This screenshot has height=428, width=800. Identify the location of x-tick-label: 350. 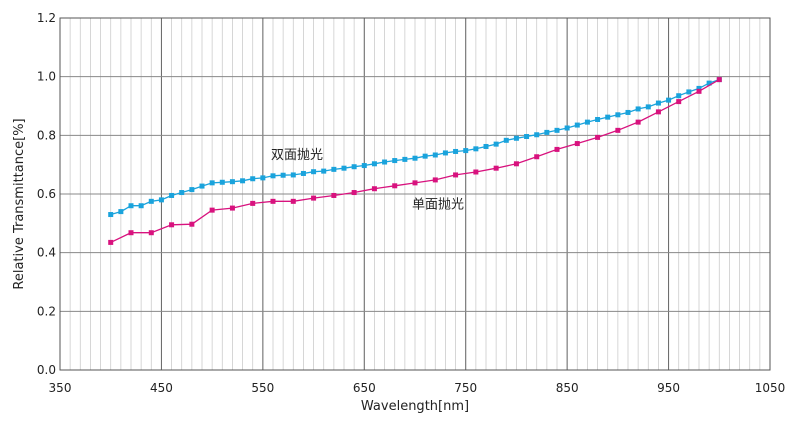
(60, 388).